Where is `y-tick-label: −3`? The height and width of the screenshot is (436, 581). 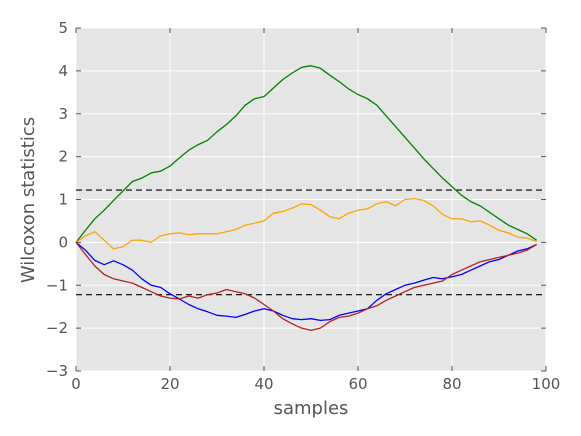 y-tick-label: −3 is located at coordinates (57, 371).